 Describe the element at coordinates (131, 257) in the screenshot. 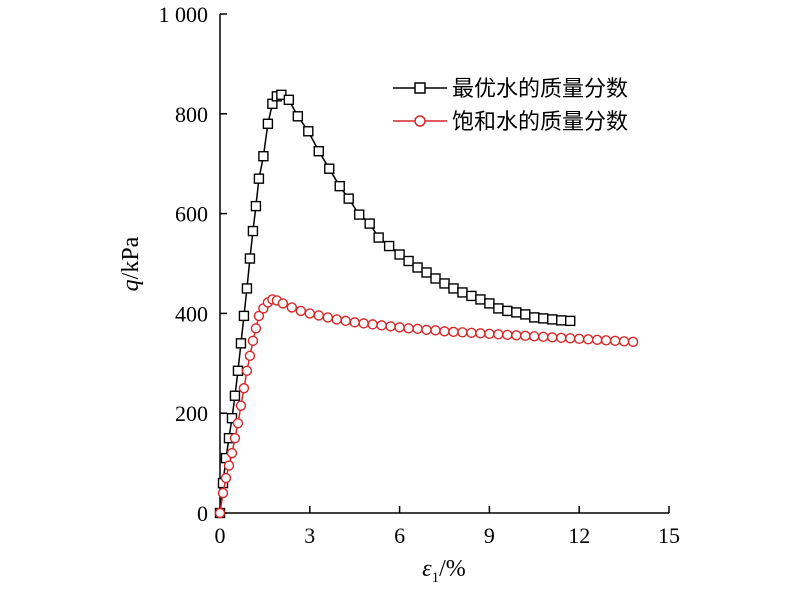

I see `y-axis-unit: /kPa` at that location.